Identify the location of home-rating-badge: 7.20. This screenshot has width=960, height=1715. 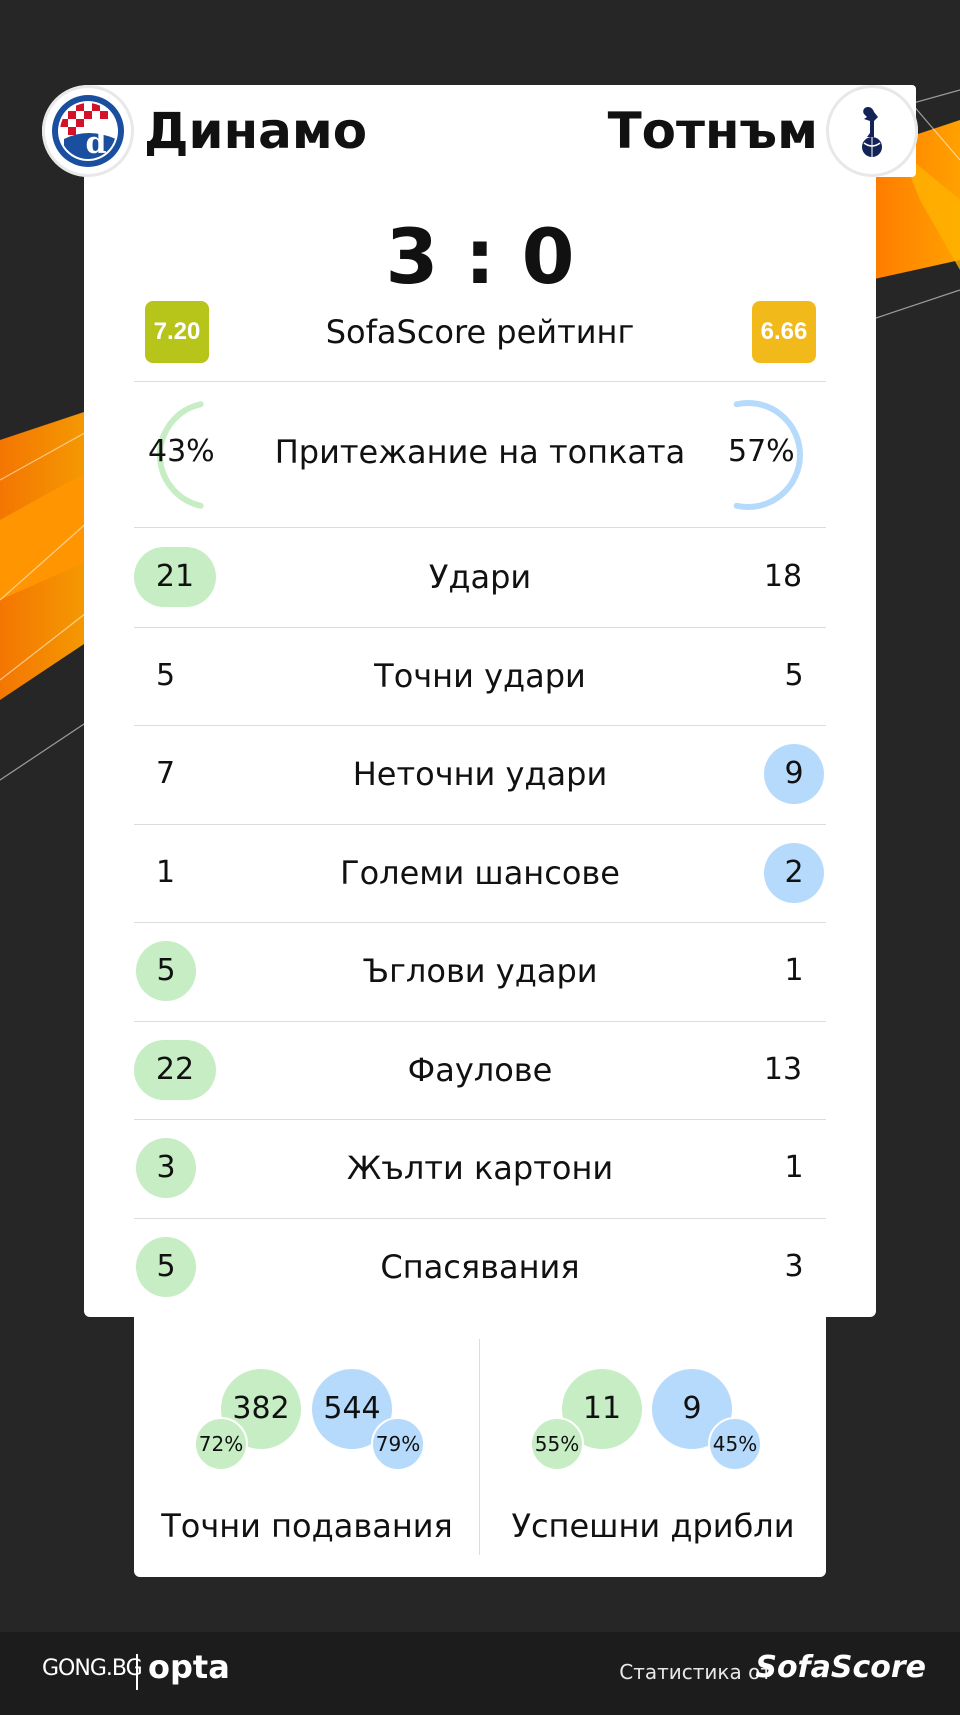
(177, 332).